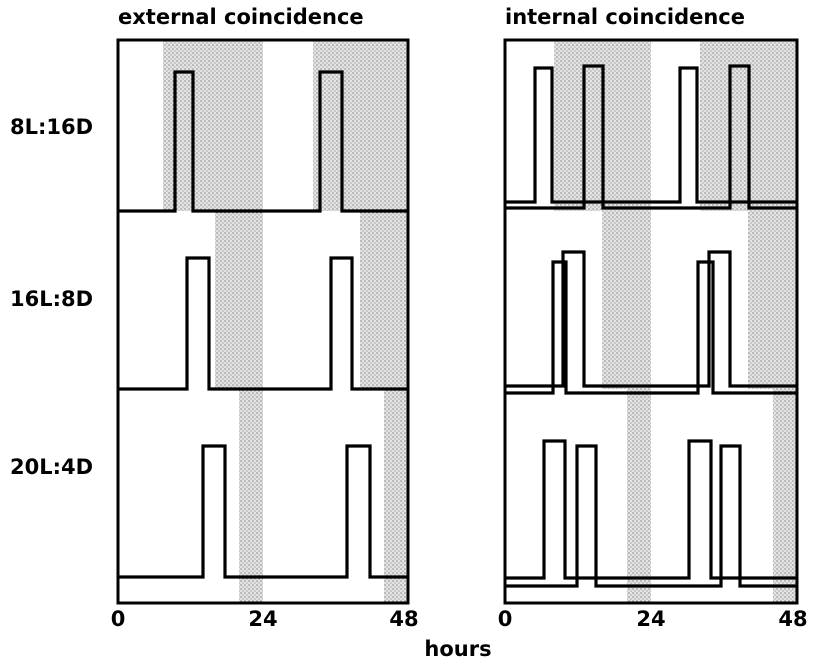 The image size is (814, 665). What do you see at coordinates (625, 17) in the screenshot?
I see `panel-title: internal coincidence` at bounding box center [625, 17].